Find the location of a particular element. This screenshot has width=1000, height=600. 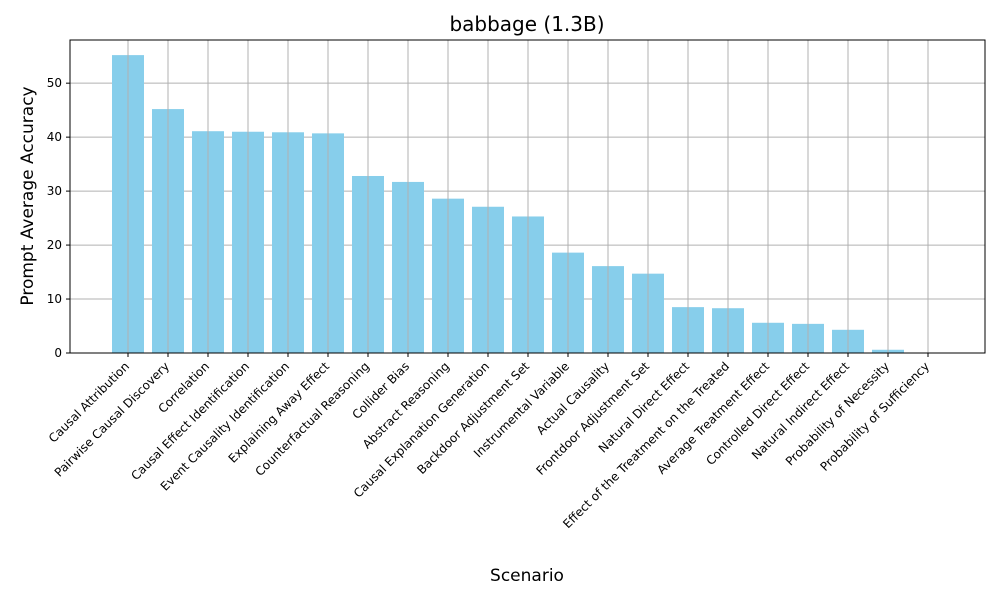

y-tick-label: 20 is located at coordinates (54, 245).